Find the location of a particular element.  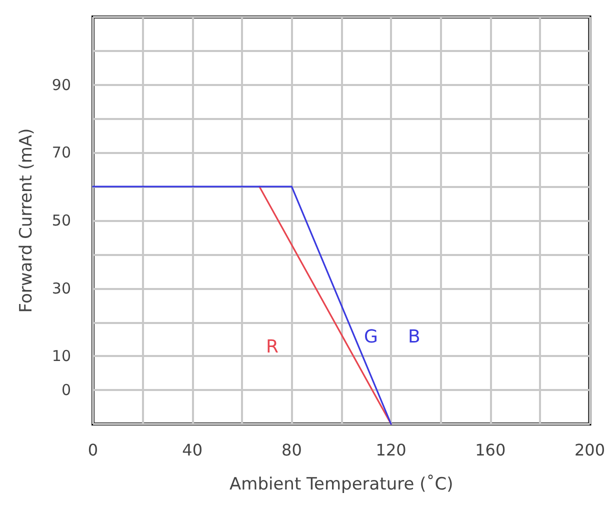

x-tick-label: 120 is located at coordinates (391, 450).